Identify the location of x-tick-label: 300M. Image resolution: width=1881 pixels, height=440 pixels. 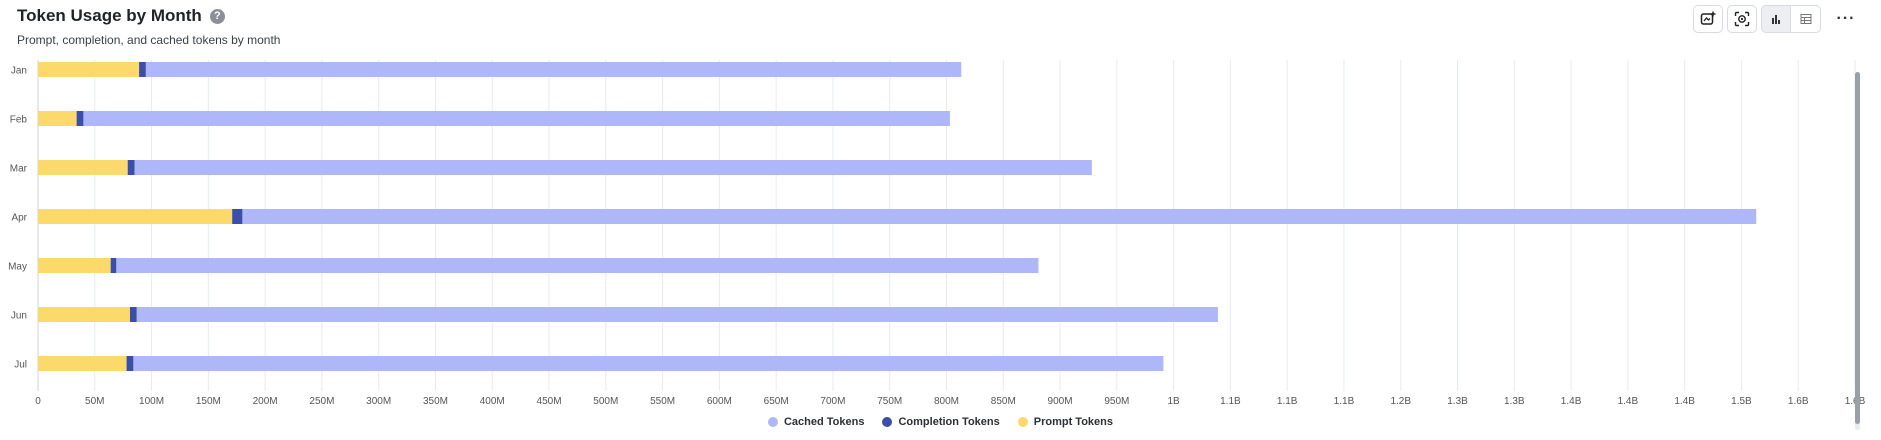
(378, 401).